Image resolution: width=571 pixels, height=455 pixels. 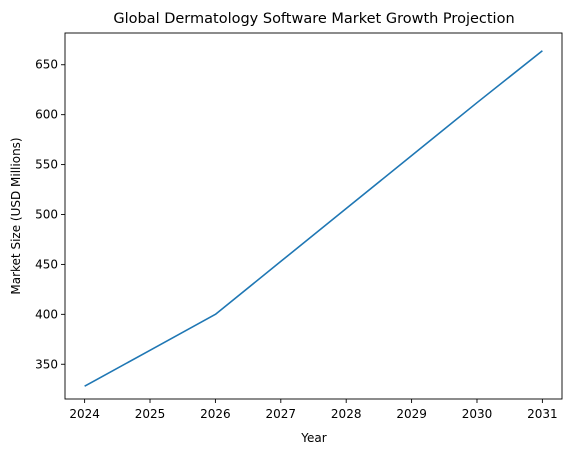 I want to click on x-tick-label: 2029, so click(x=411, y=414).